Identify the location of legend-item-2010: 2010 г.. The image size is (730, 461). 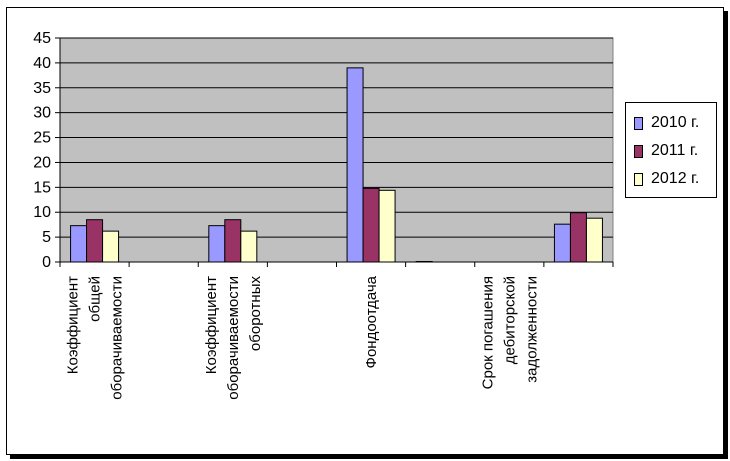
(666, 123).